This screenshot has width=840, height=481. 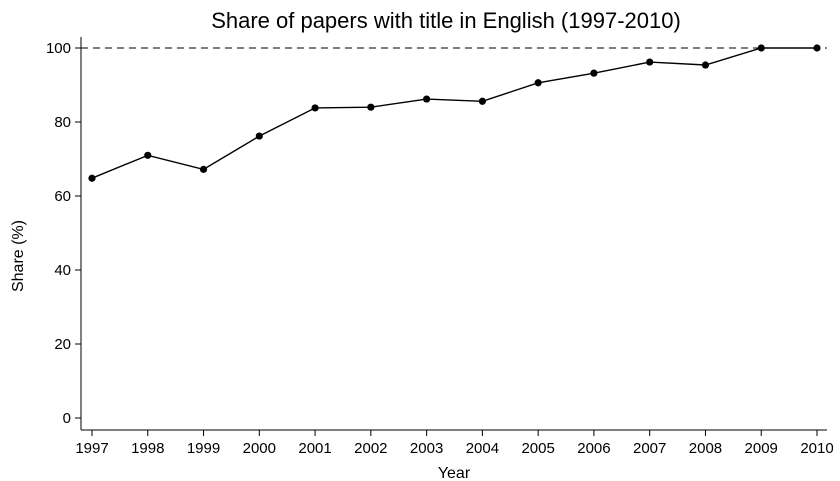 I want to click on x-tick-label-2000: 2000, so click(x=259, y=448).